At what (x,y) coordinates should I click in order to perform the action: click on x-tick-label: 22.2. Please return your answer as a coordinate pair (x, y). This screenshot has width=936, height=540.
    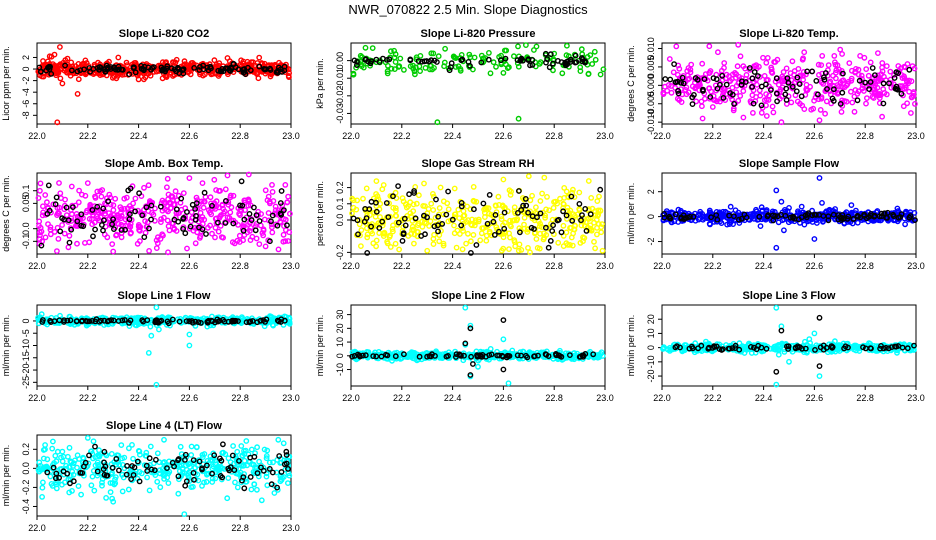
    Looking at the image, I should click on (713, 398).